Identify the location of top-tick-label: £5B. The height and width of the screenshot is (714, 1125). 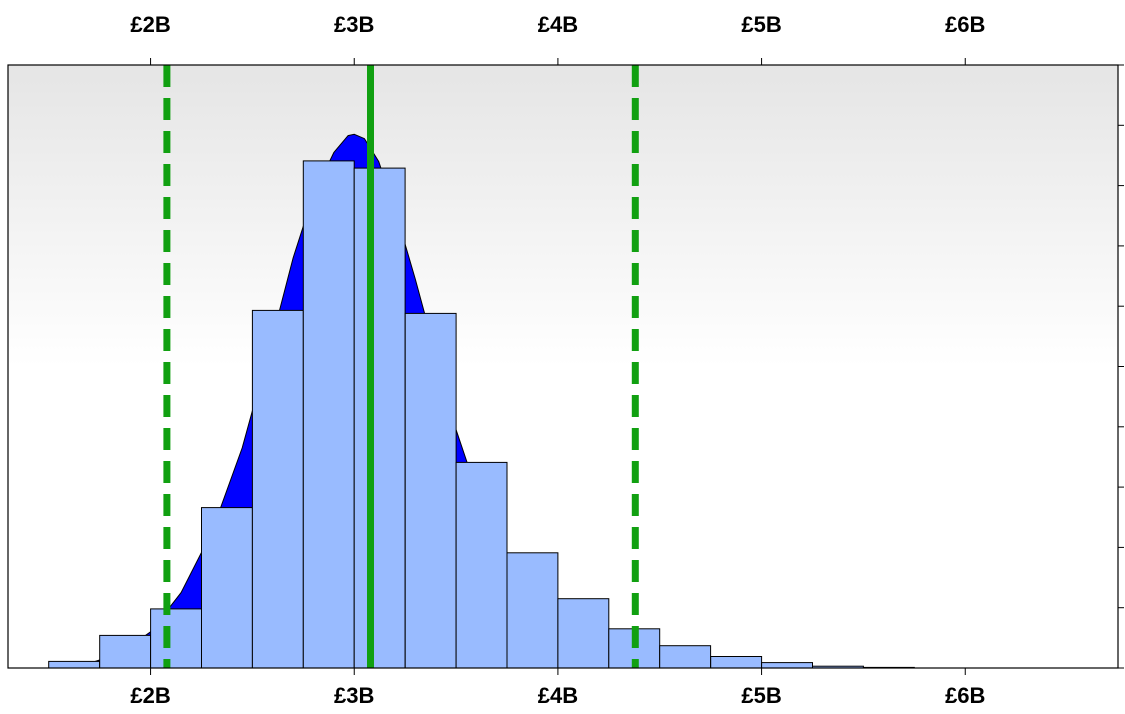
(761, 24).